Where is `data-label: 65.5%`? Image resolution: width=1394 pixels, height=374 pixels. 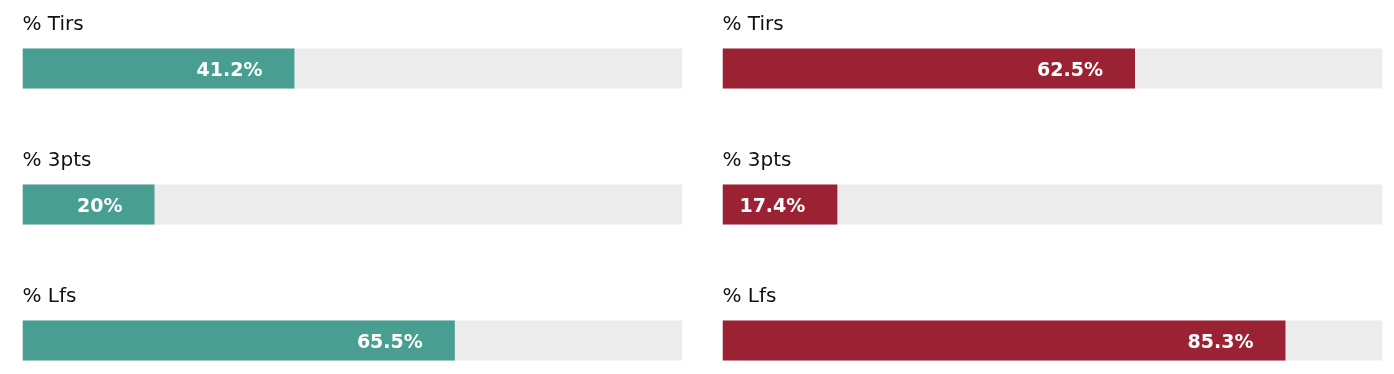
data-label: 65.5% is located at coordinates (389, 340).